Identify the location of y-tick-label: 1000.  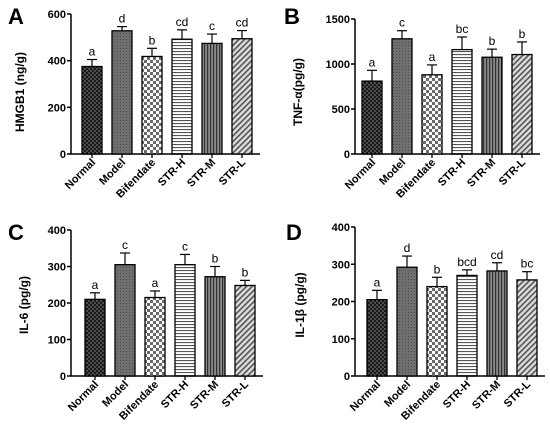
(338, 65).